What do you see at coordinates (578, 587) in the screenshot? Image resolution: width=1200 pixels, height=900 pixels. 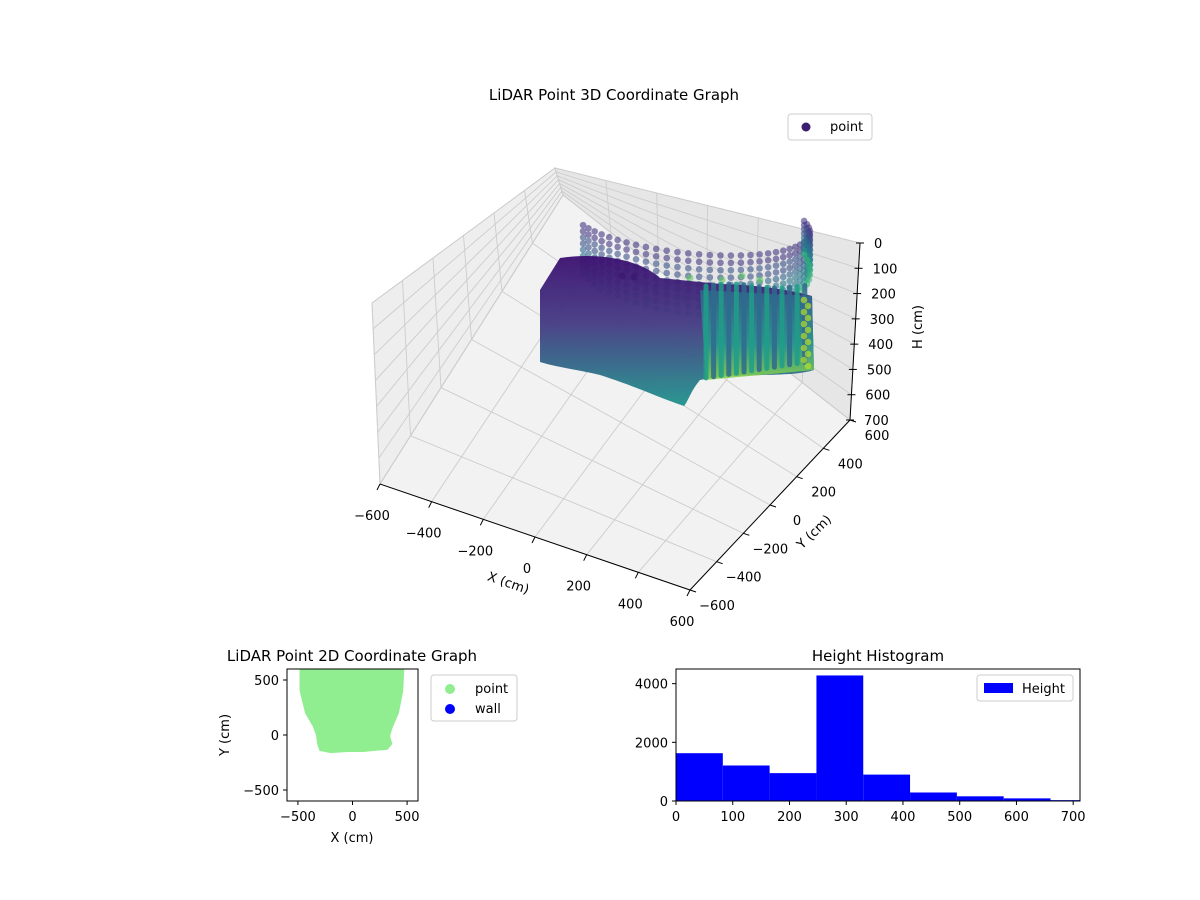 I see `x-tick-label-3d: 200` at bounding box center [578, 587].